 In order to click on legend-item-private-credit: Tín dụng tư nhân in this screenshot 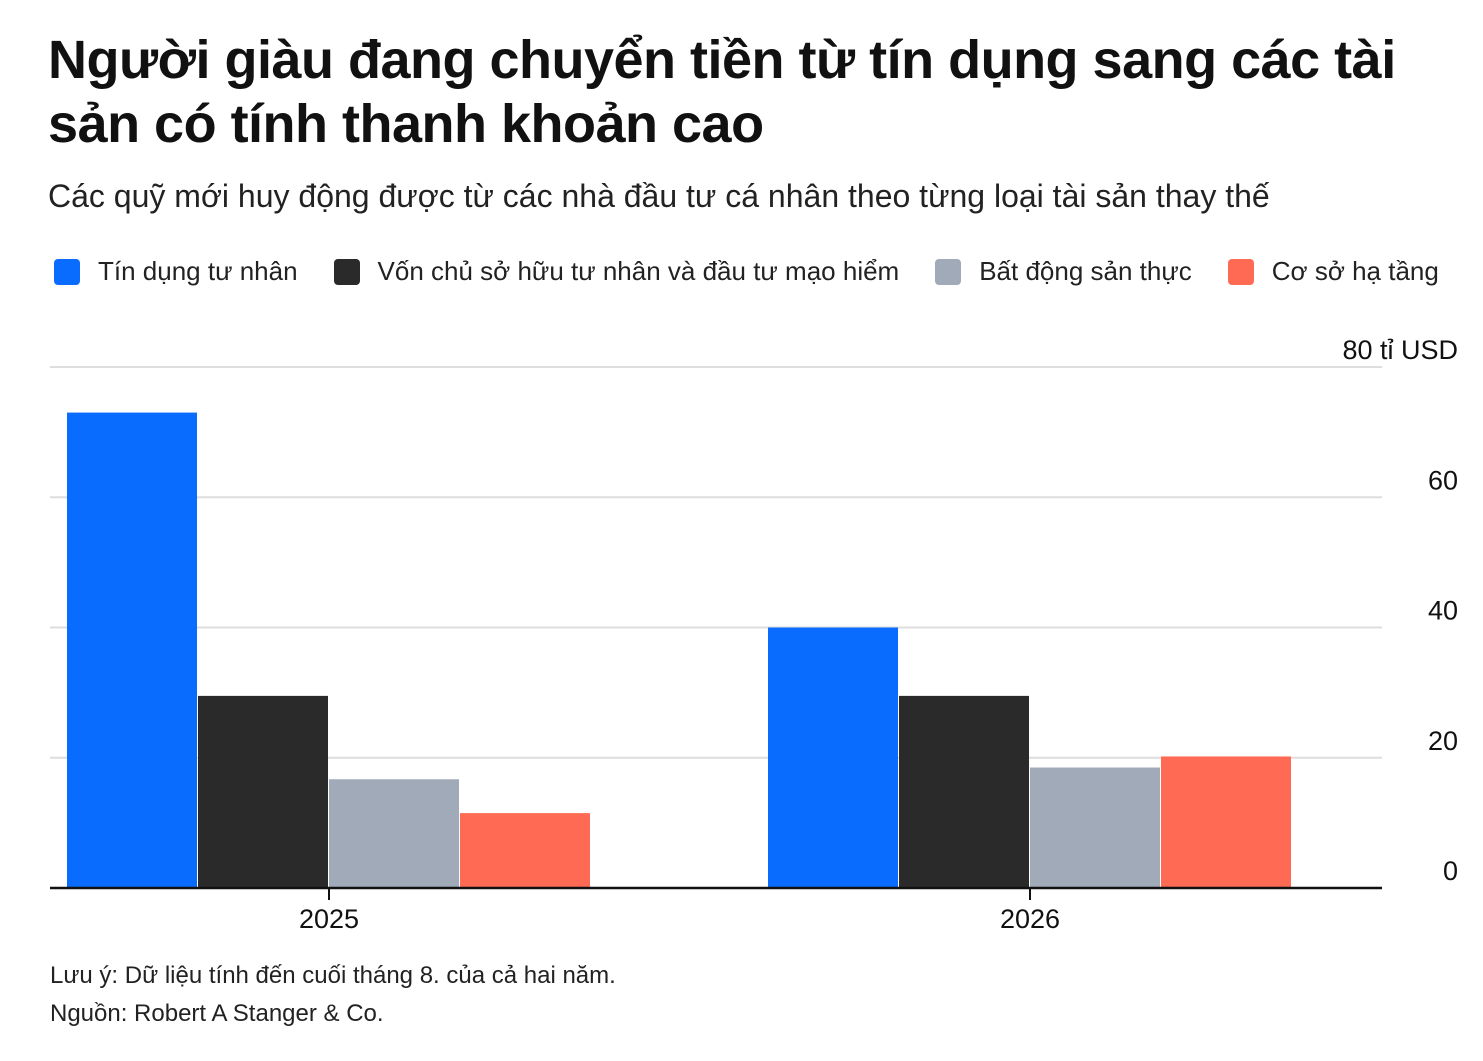, I will do `click(176, 271)`.